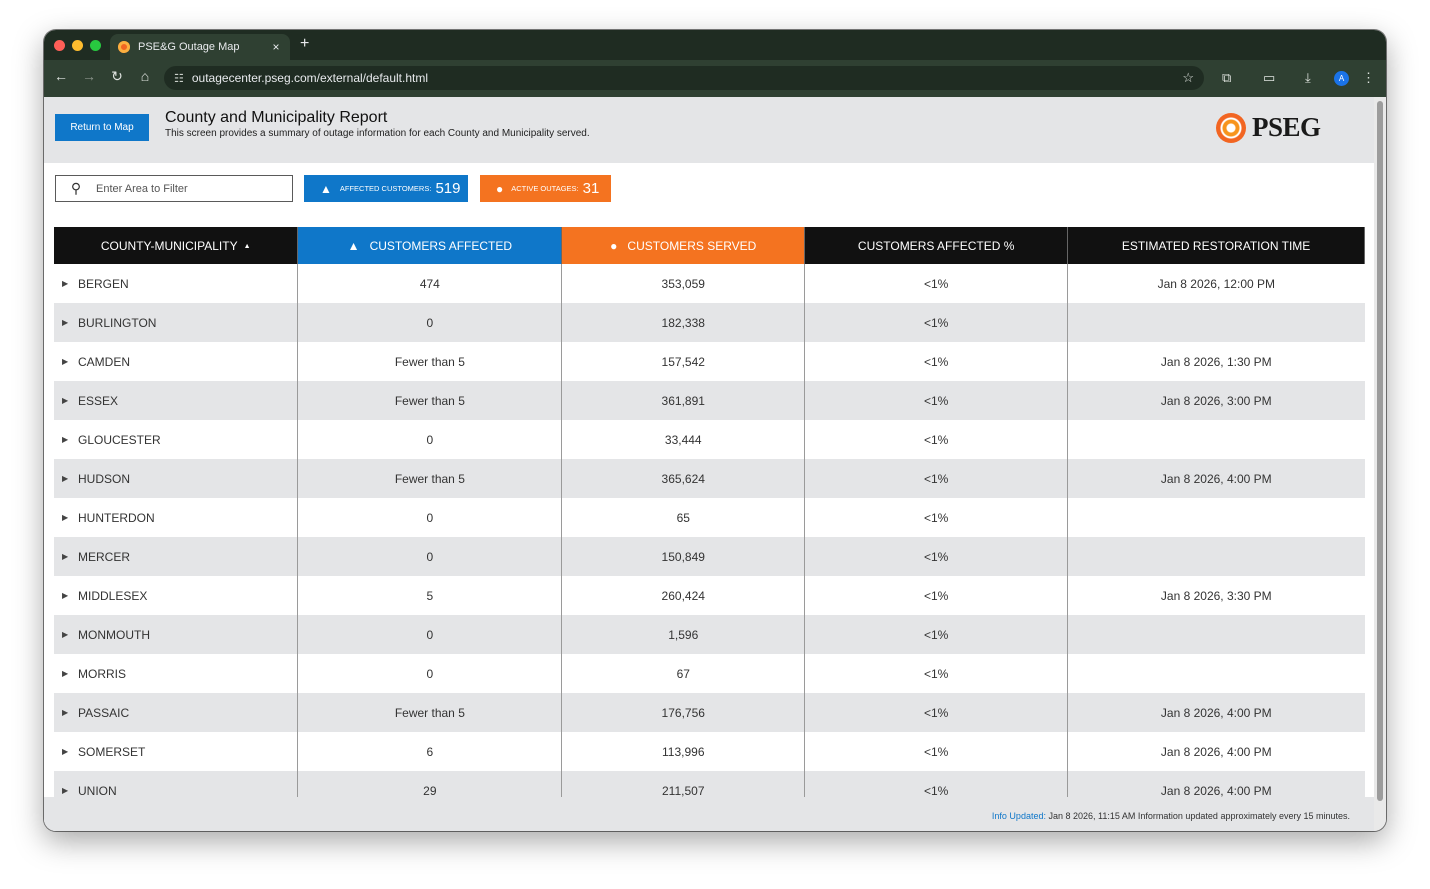  Describe the element at coordinates (176, 634) in the screenshot. I see `county-name-cell: ▶ MONMOUTH` at that location.